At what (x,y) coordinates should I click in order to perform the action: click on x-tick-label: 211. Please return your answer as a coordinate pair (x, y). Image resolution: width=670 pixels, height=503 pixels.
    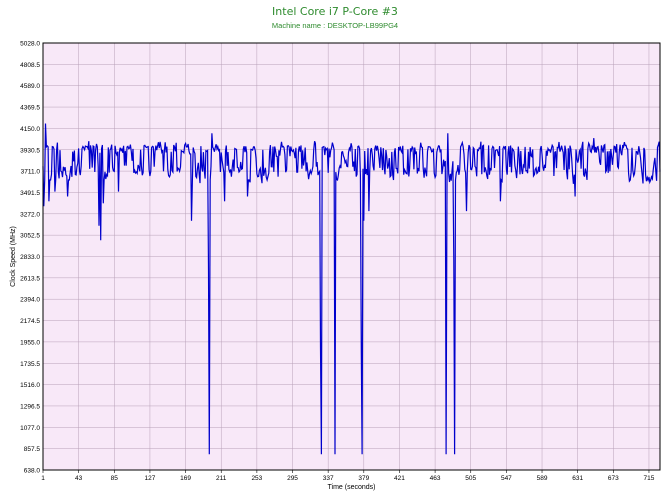
    Looking at the image, I should click on (221, 478).